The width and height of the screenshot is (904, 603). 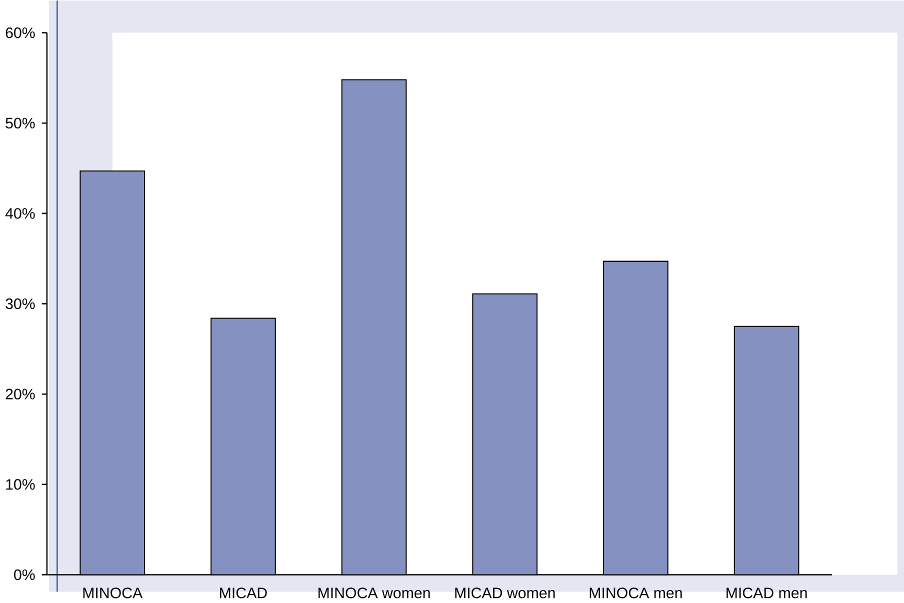 What do you see at coordinates (113, 592) in the screenshot?
I see `x-tick-label: MINOCA` at bounding box center [113, 592].